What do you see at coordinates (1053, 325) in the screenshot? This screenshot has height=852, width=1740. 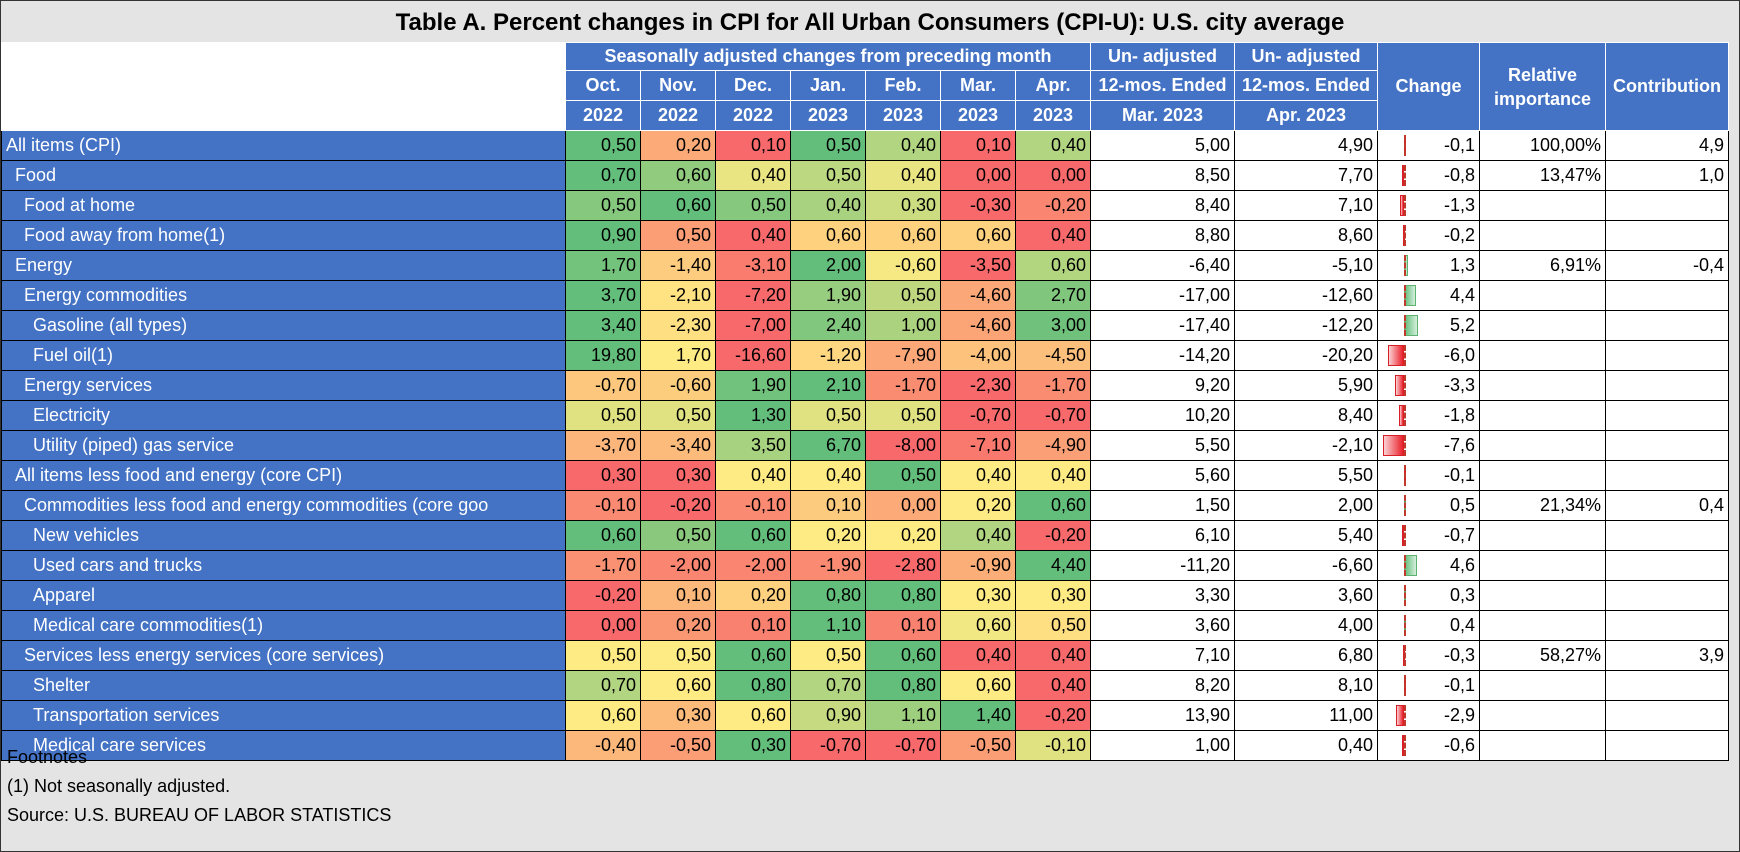 I see `month-change-cell: 3,00` at bounding box center [1053, 325].